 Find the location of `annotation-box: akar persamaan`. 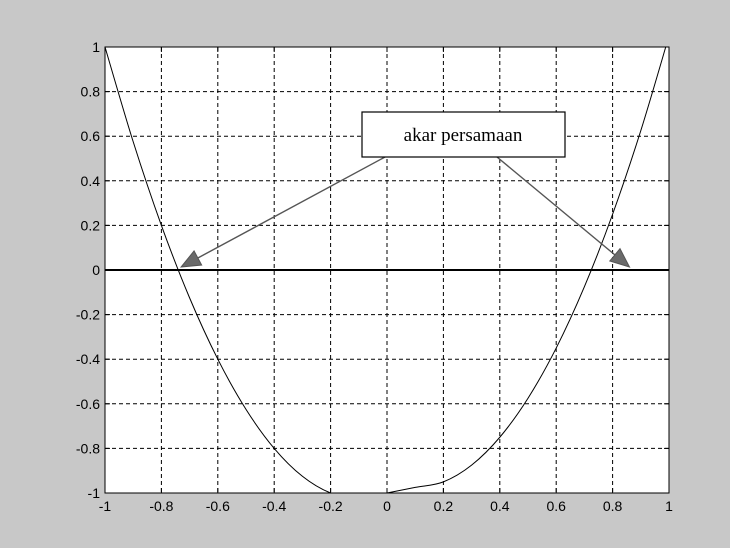

annotation-box: akar persamaan is located at coordinates (463, 134).